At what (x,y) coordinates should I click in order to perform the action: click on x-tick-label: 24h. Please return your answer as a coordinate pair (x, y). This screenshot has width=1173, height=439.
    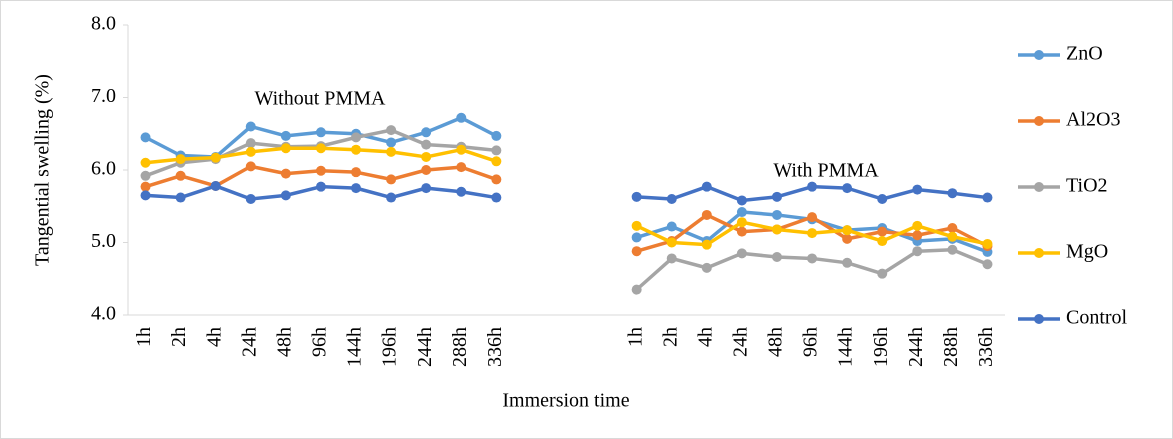
    Looking at the image, I should click on (249, 342).